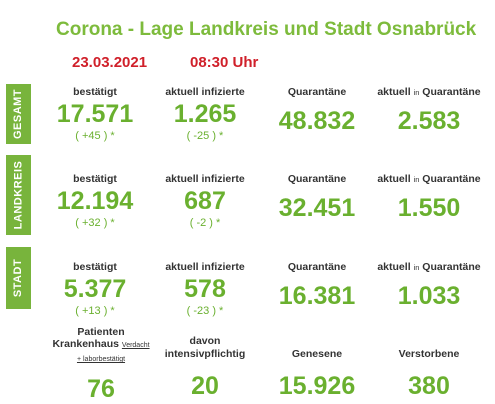 This screenshot has width=495, height=404. What do you see at coordinates (95, 311) in the screenshot?
I see `bestaetigt-delta: ( +13 ) *` at bounding box center [95, 311].